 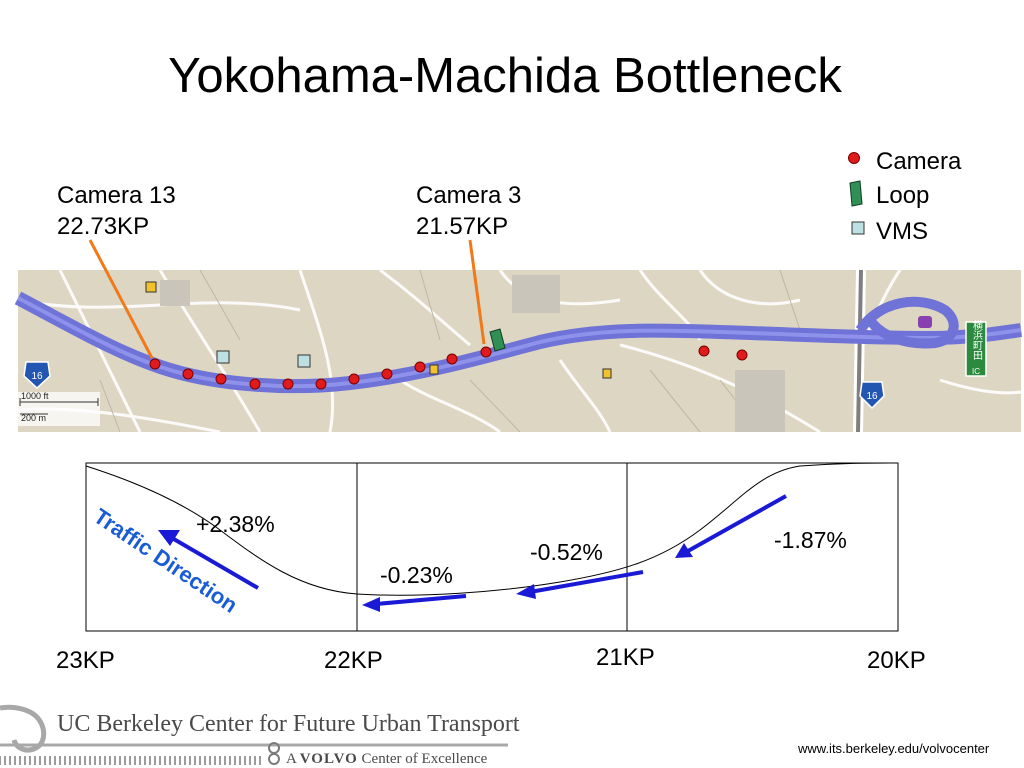 What do you see at coordinates (976, 371) in the screenshot?
I see `ic-sign-sub: IC` at bounding box center [976, 371].